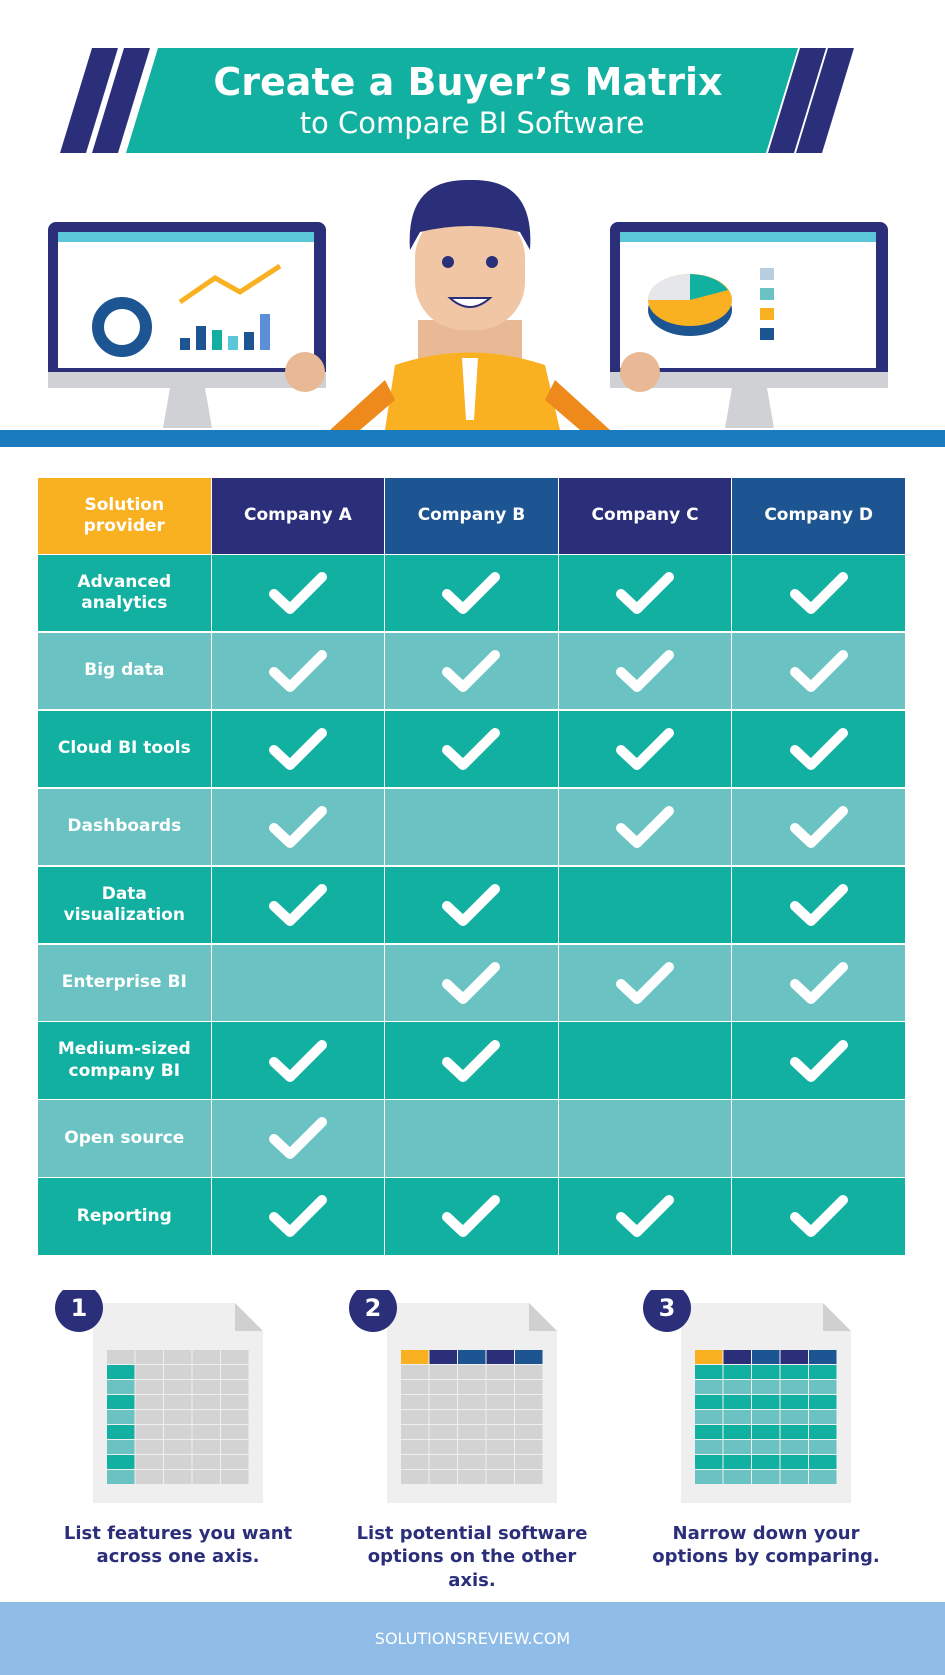 The width and height of the screenshot is (945, 1675). Describe the element at coordinates (79, 1308) in the screenshot. I see `step-number: 1` at that location.